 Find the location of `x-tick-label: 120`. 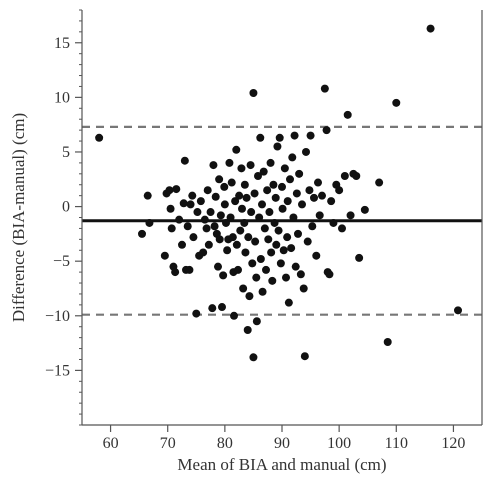

x-tick-label: 120 is located at coordinates (453, 443).